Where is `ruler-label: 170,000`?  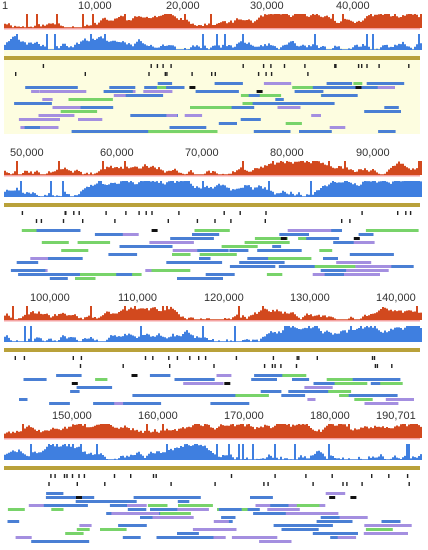 ruler-label: 170,000 is located at coordinates (244, 416).